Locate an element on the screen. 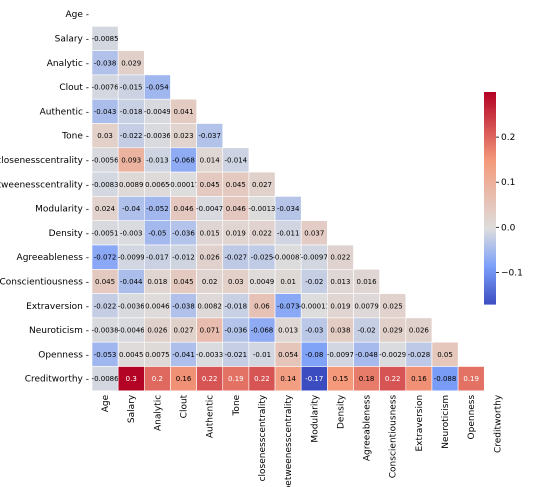  colorbar-tick-label: 0.0 is located at coordinates (508, 228).